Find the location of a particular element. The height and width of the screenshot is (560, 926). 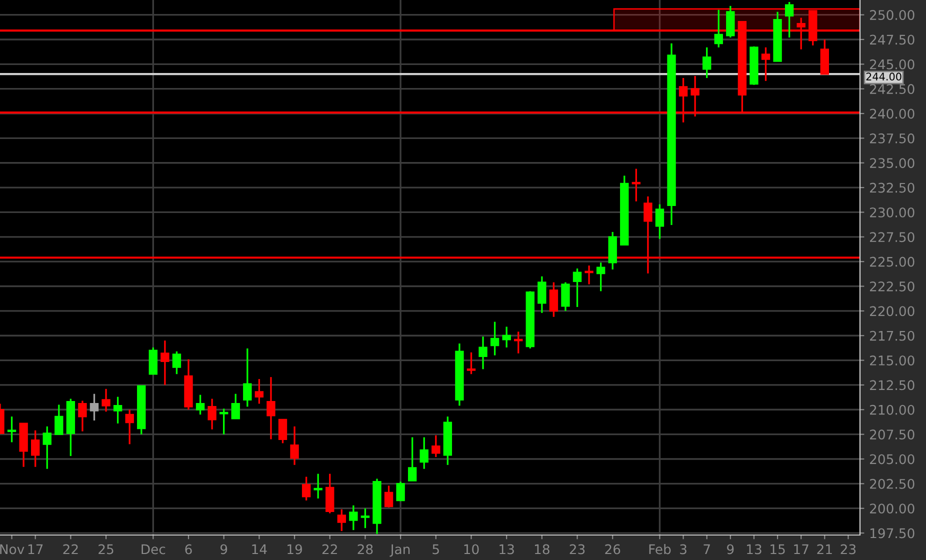

x-tick-label: Jan is located at coordinates (400, 550).